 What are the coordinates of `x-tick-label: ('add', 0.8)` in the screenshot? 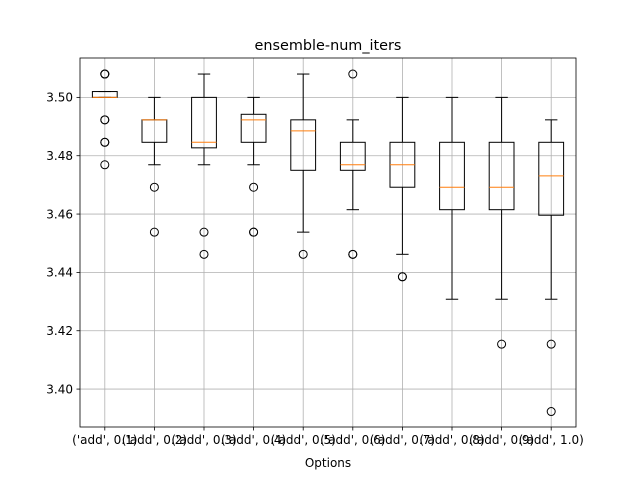 It's located at (451, 440).